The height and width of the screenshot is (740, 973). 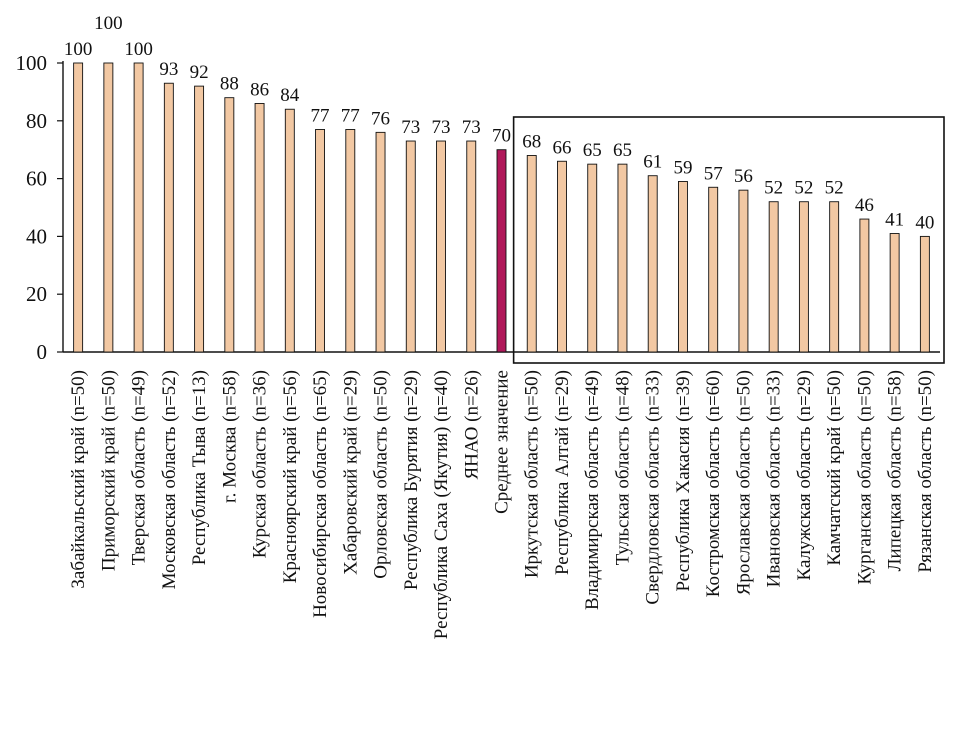 What do you see at coordinates (42, 352) in the screenshot?
I see `y-tick-label-0: 0` at bounding box center [42, 352].